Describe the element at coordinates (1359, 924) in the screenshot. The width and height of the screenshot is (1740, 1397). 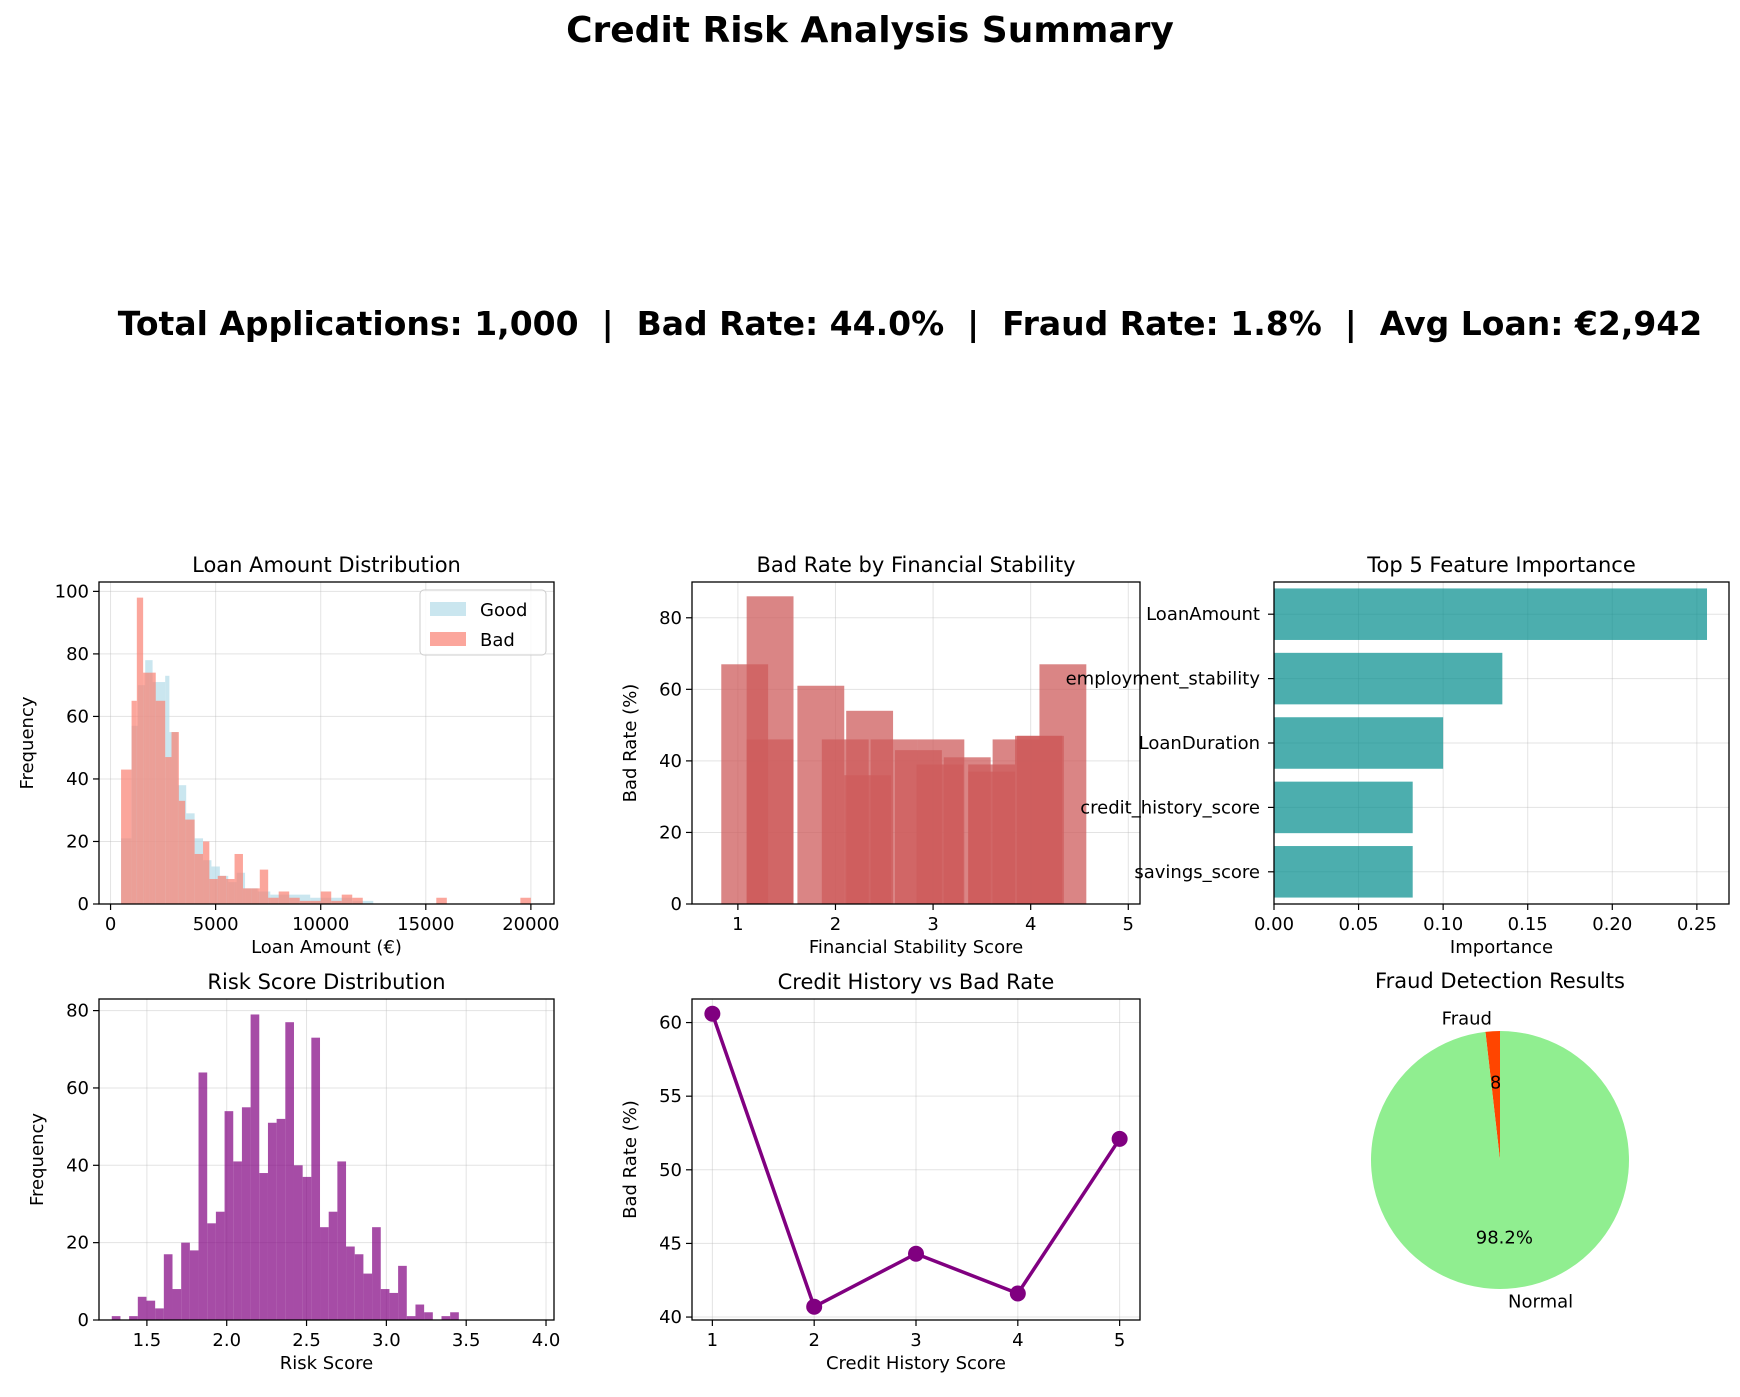
I see `x-tick-label: 0.05` at that location.